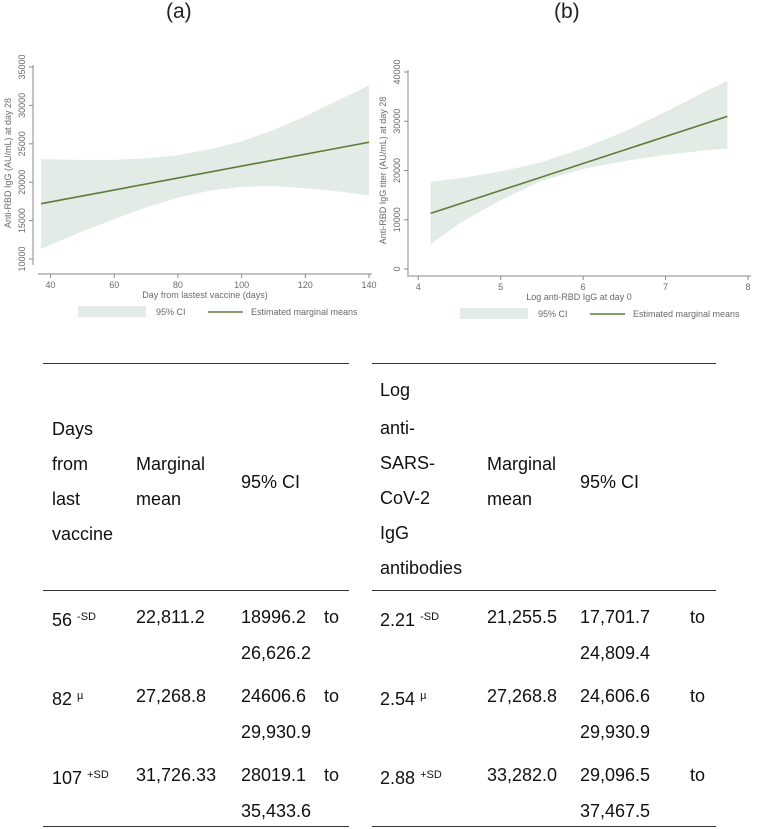 Image resolution: width=762 pixels, height=829 pixels. Describe the element at coordinates (544, 363) in the screenshot. I see `table-right-top-rule` at that location.